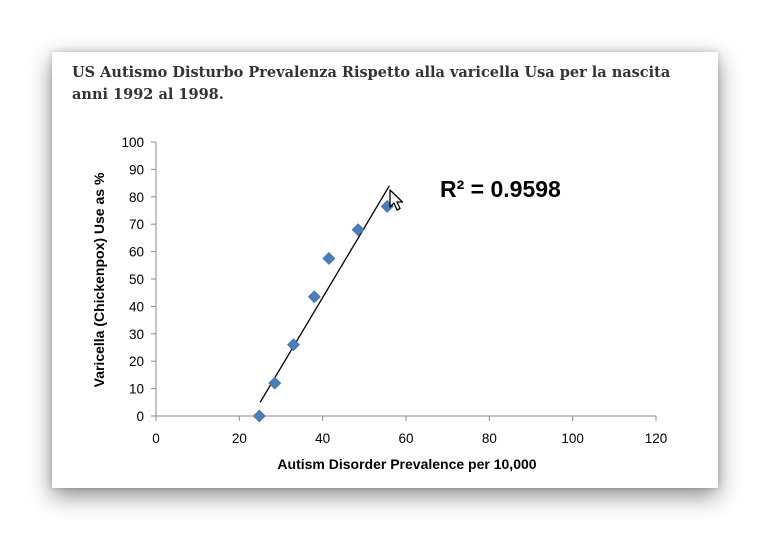 Image resolution: width=770 pixels, height=541 pixels. What do you see at coordinates (405, 438) in the screenshot?
I see `x-tick-label: 60` at bounding box center [405, 438].